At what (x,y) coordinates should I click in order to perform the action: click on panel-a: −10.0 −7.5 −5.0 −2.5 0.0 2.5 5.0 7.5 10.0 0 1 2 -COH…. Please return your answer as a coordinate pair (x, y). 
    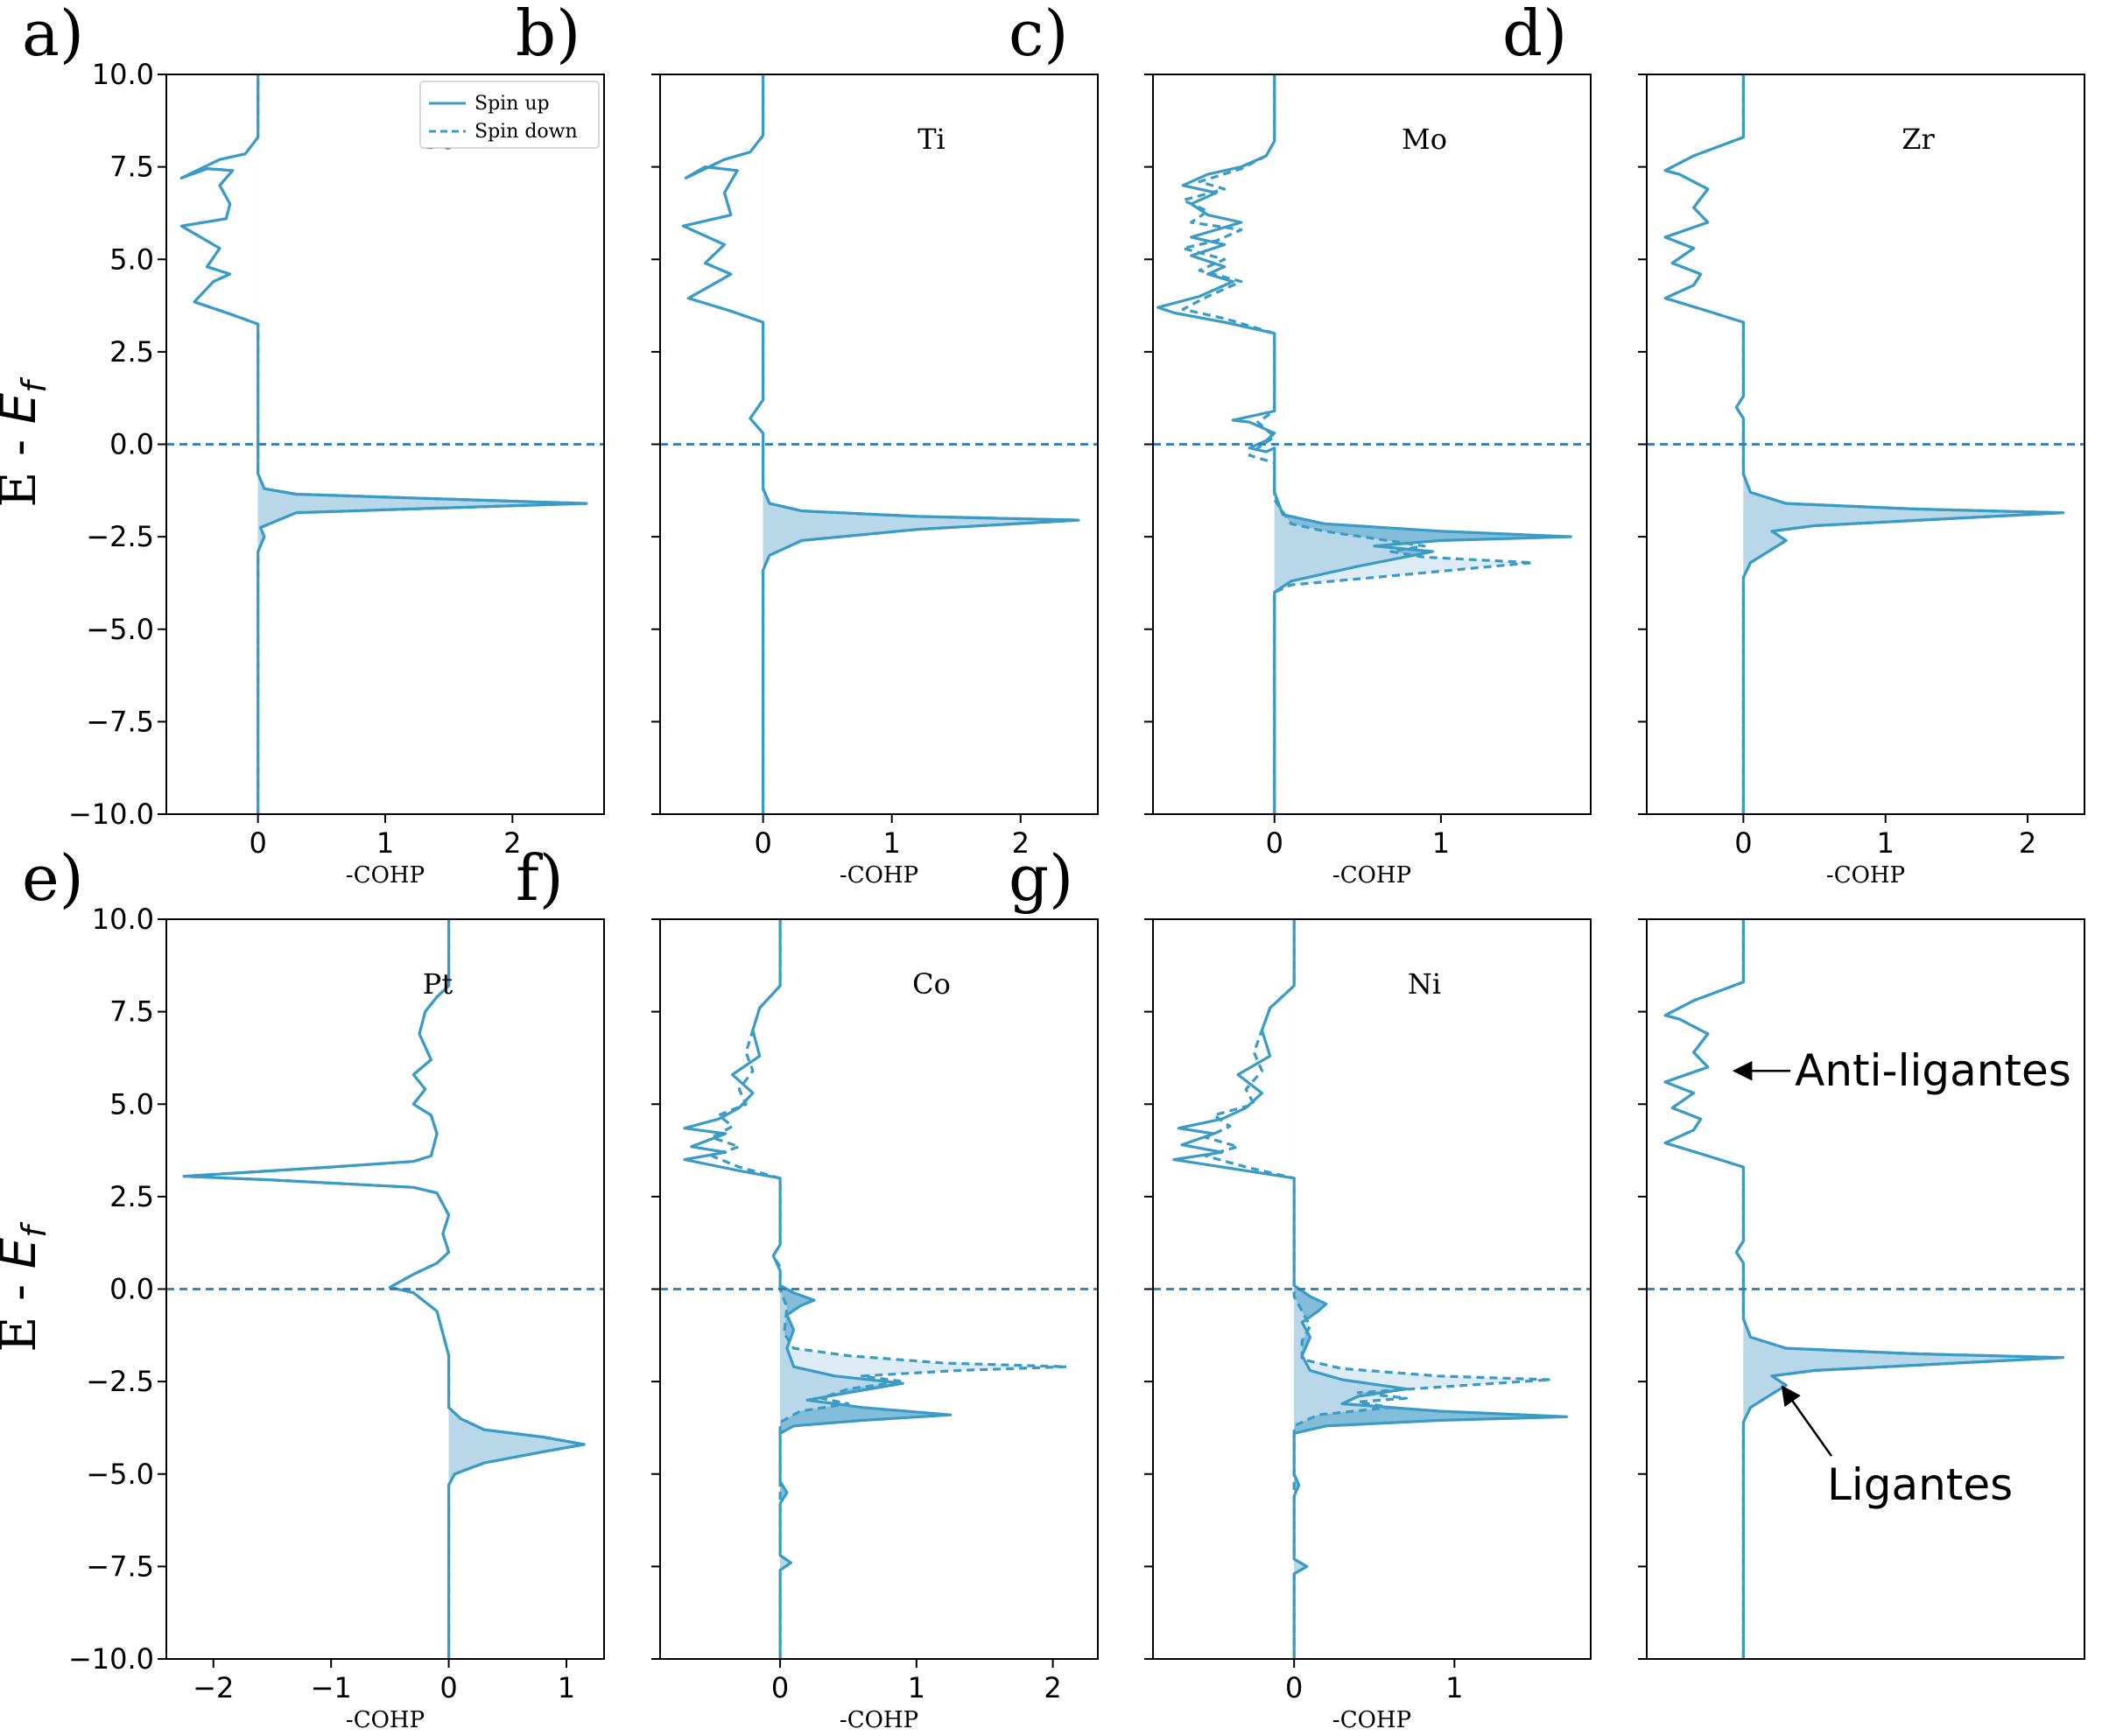
    Looking at the image, I should click on (302, 444).